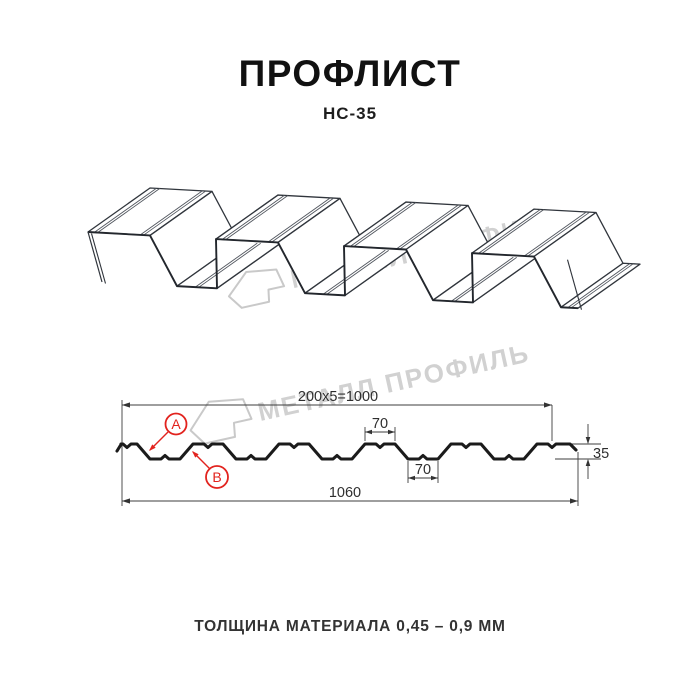  Describe the element at coordinates (380, 424) in the screenshot. I see `dim-crest-width-label: 70` at that location.